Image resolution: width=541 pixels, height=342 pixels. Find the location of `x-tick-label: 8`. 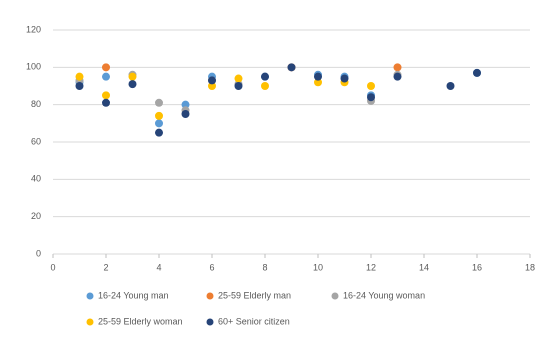

x-tick-label: 8 is located at coordinates (264, 267).